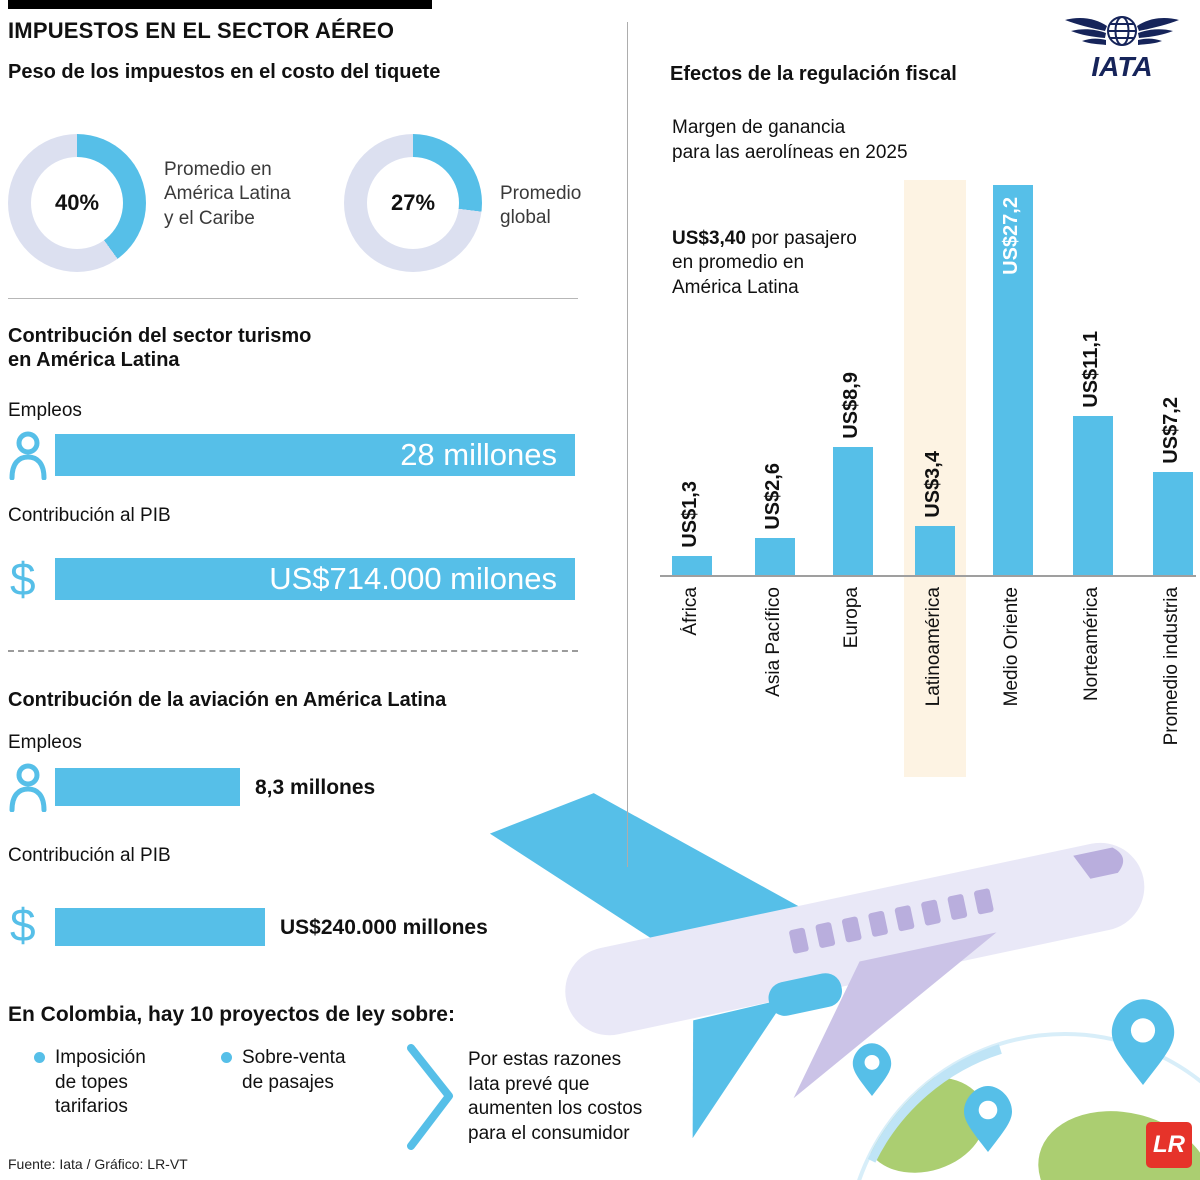 The height and width of the screenshot is (1180, 1200). I want to click on bar-category-label: Asia Pacífico, so click(773, 642).